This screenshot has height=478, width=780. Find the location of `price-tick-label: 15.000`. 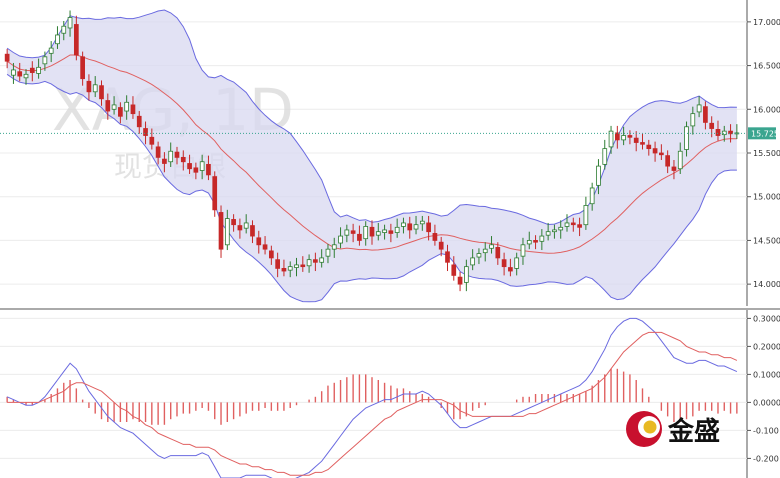

price-tick-label: 15.000 is located at coordinates (766, 197).